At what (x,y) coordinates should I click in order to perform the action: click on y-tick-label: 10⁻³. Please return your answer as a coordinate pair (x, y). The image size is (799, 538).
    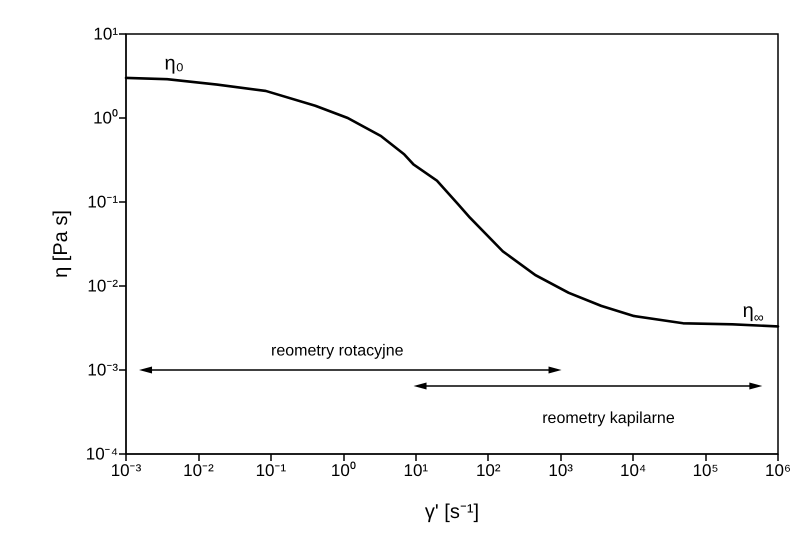
    Looking at the image, I should click on (102, 370).